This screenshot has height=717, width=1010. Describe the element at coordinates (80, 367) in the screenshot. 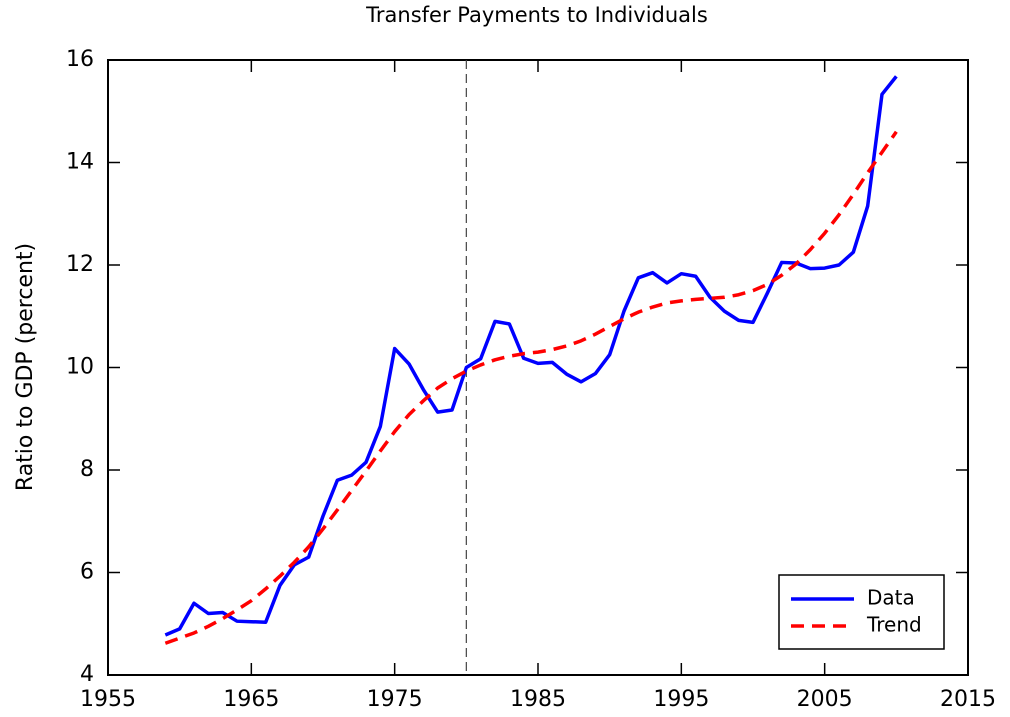

I see `y-tick-label: 10` at that location.